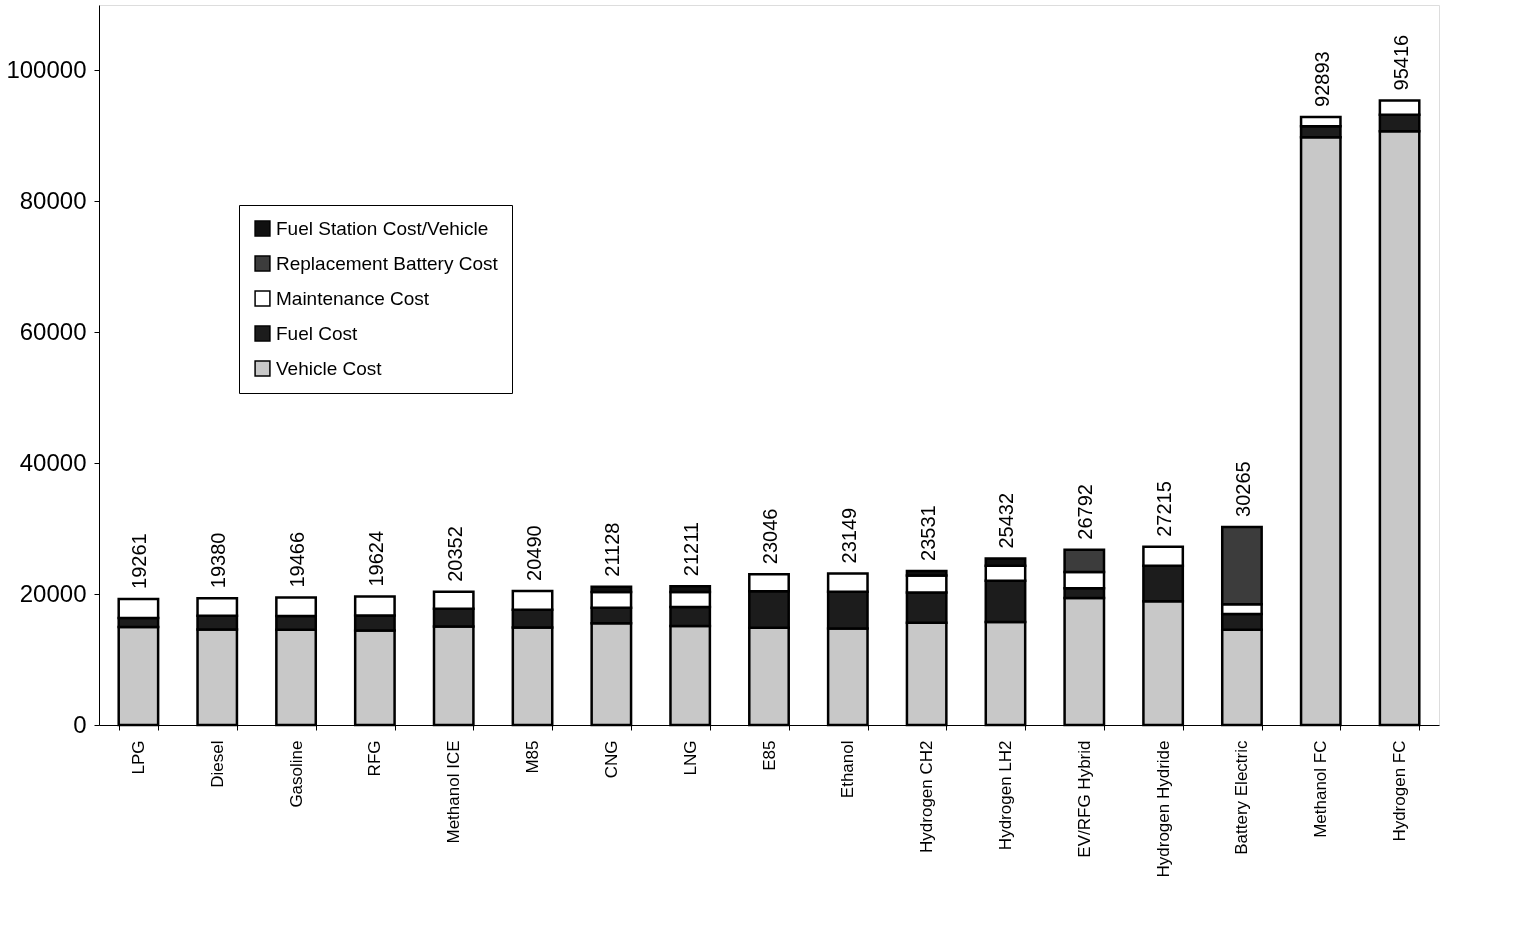 The image size is (1525, 942). Describe the element at coordinates (317, 333) in the screenshot. I see `legend-label: Fuel Cost` at that location.